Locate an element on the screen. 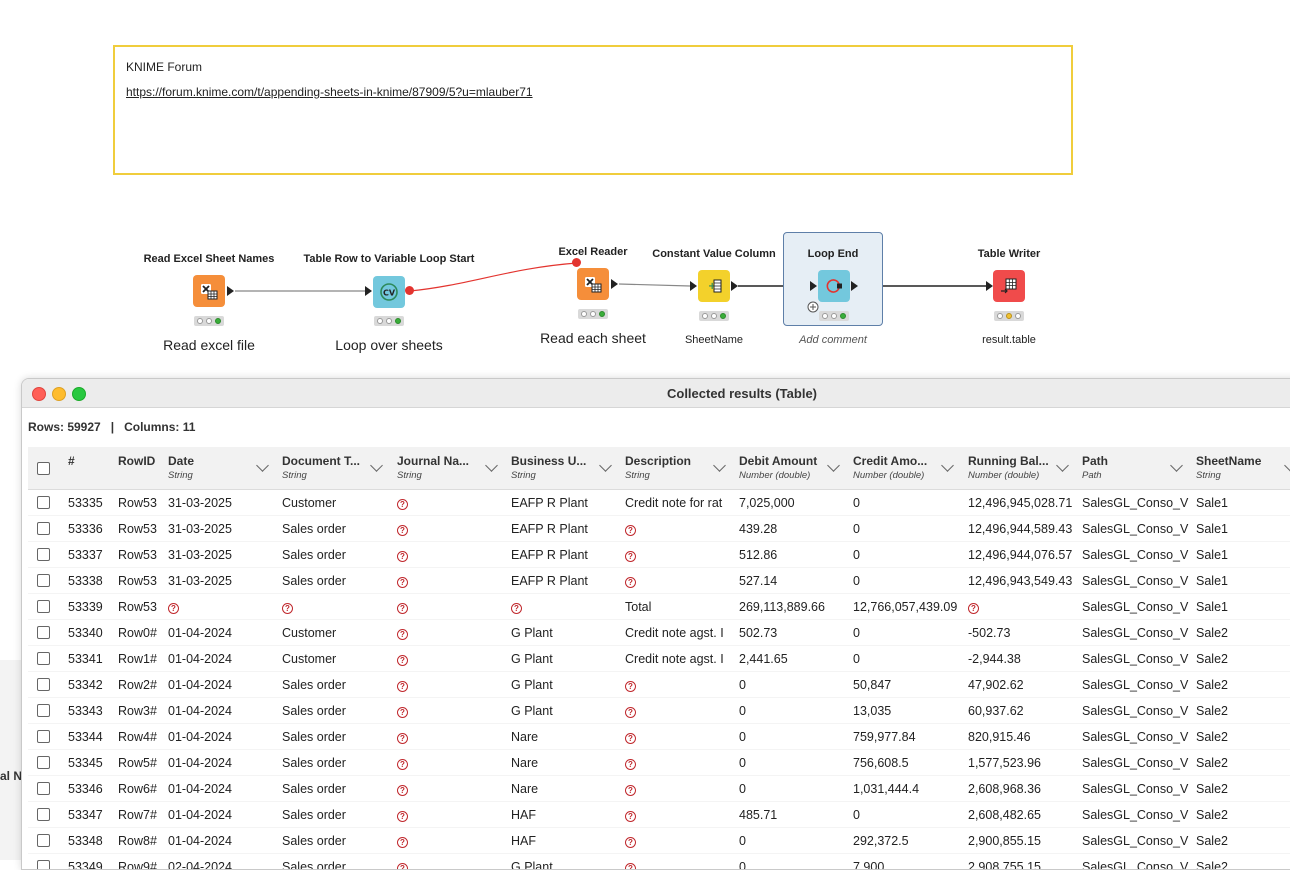 This screenshot has width=1290, height=870. header-rowid: RowID is located at coordinates (142, 468).